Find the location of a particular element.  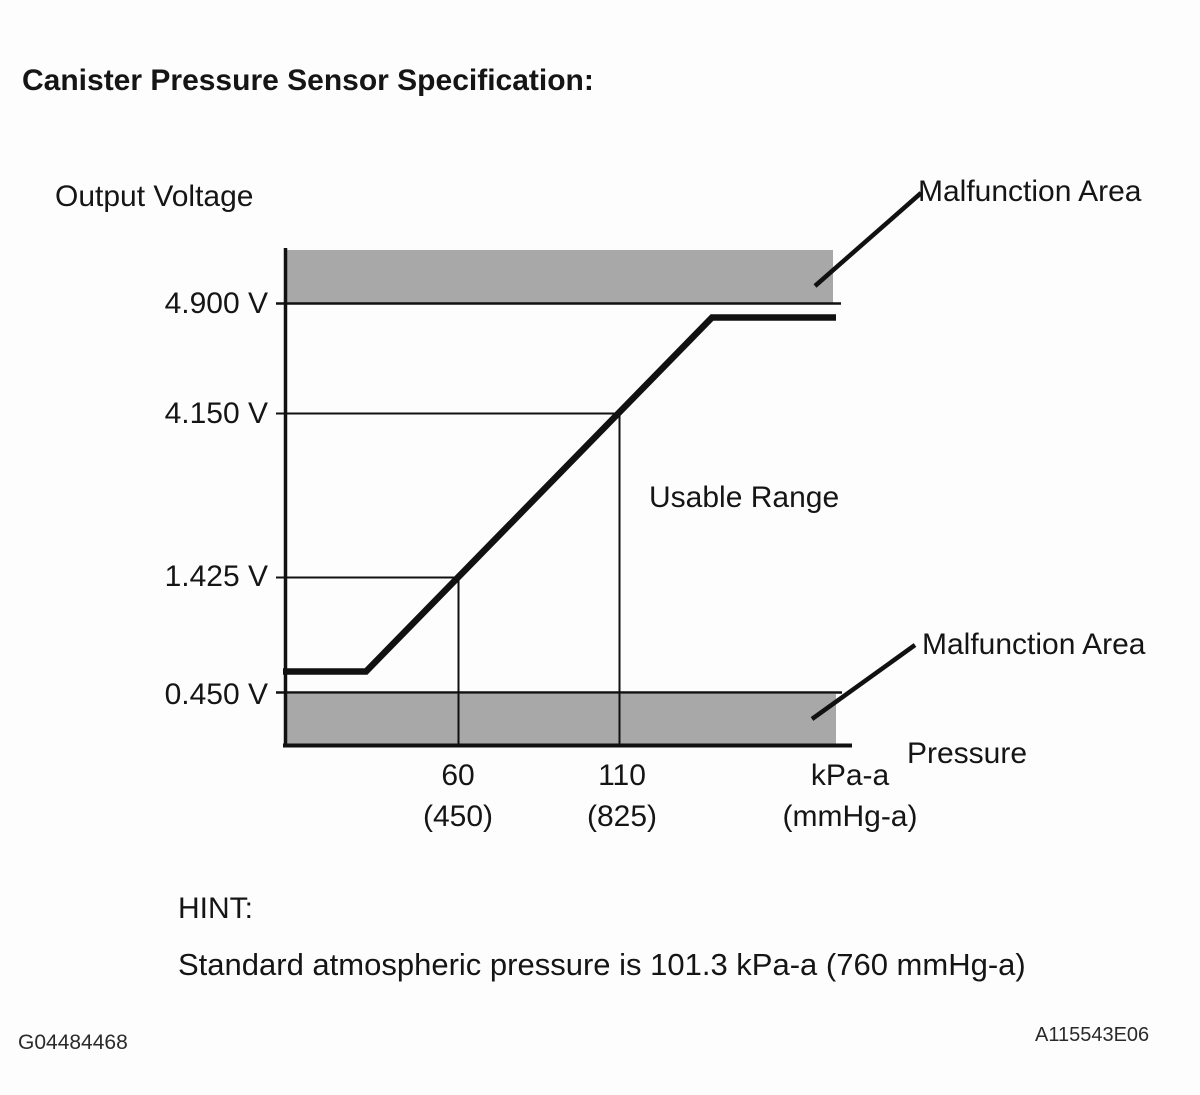

x-unit-kpa: kPa-a is located at coordinates (850, 775).